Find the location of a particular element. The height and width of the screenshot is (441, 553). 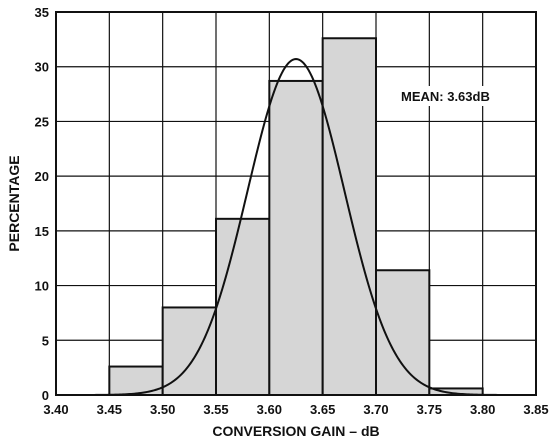

y-tick-label: 0 is located at coordinates (45, 395).